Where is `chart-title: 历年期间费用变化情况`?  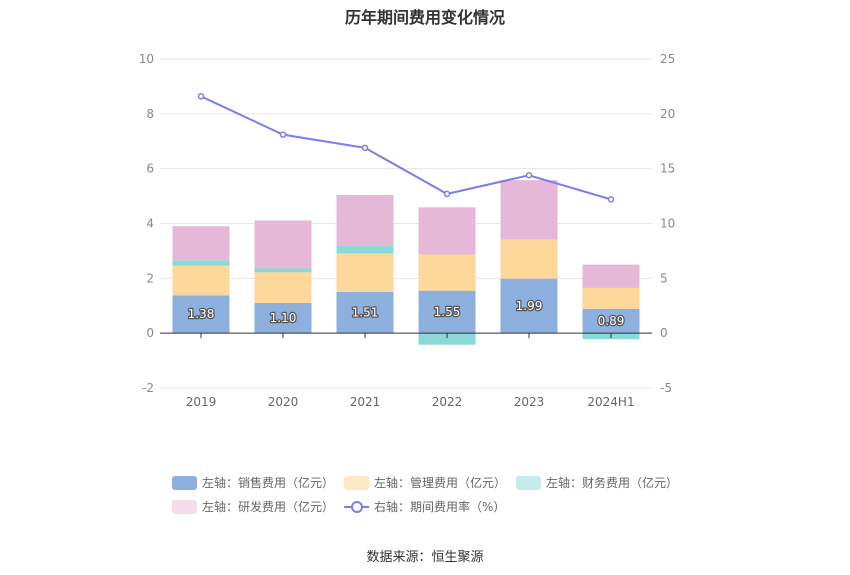
chart-title: 历年期间费用变化情况 is located at coordinates (424, 17).